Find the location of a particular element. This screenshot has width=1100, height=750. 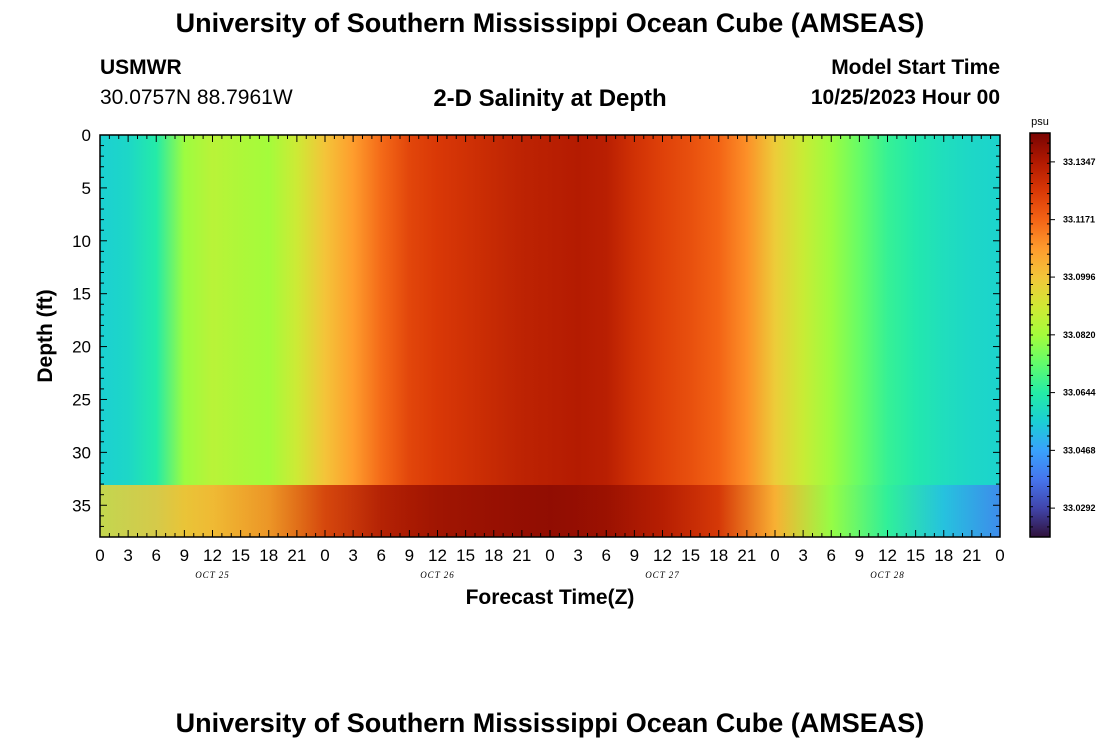

y-tick-label: 30 is located at coordinates (81, 452).